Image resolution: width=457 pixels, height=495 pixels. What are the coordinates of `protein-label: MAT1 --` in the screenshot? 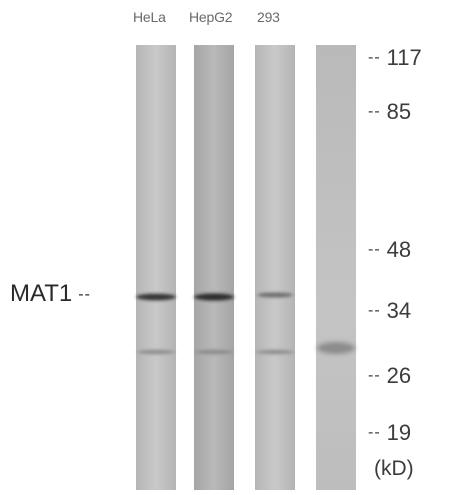 It's located at (50, 294).